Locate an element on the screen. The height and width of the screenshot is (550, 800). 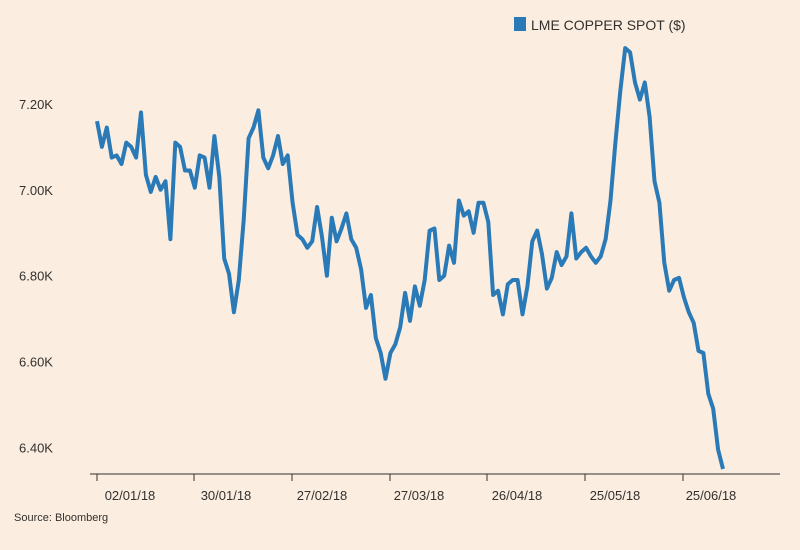
x-tick-label: 27/02/18 is located at coordinates (322, 495).